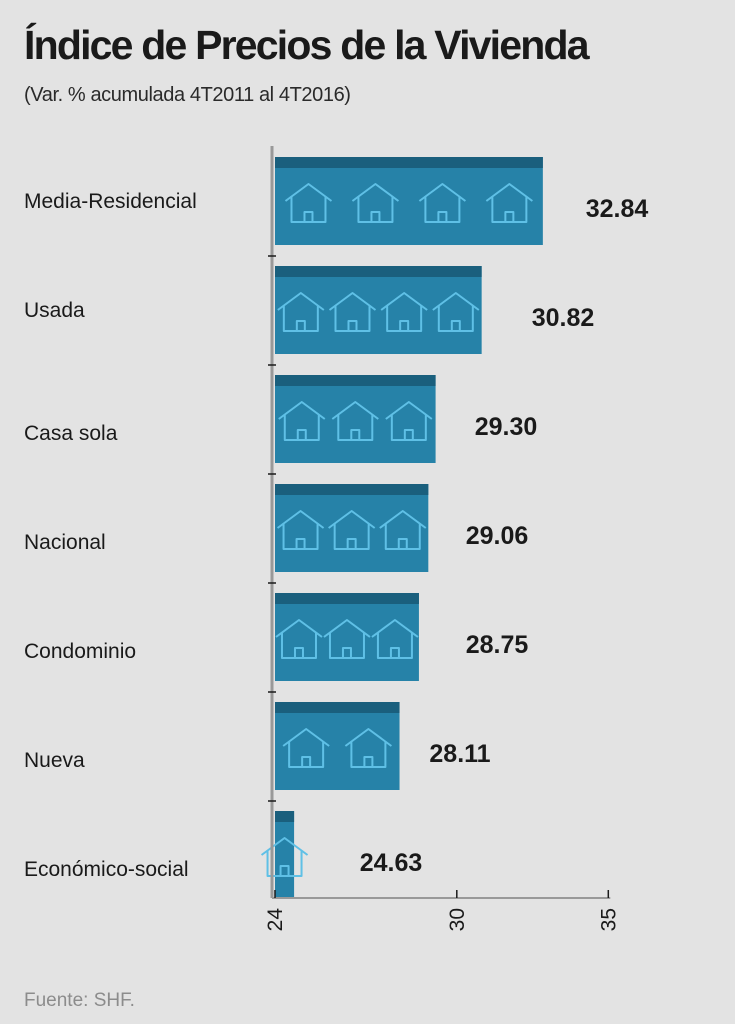 The height and width of the screenshot is (1024, 735). Describe the element at coordinates (187, 95) in the screenshot. I see `chart-subtitle: (Var. % acumulada 4T2011 al 4T2016)` at that location.